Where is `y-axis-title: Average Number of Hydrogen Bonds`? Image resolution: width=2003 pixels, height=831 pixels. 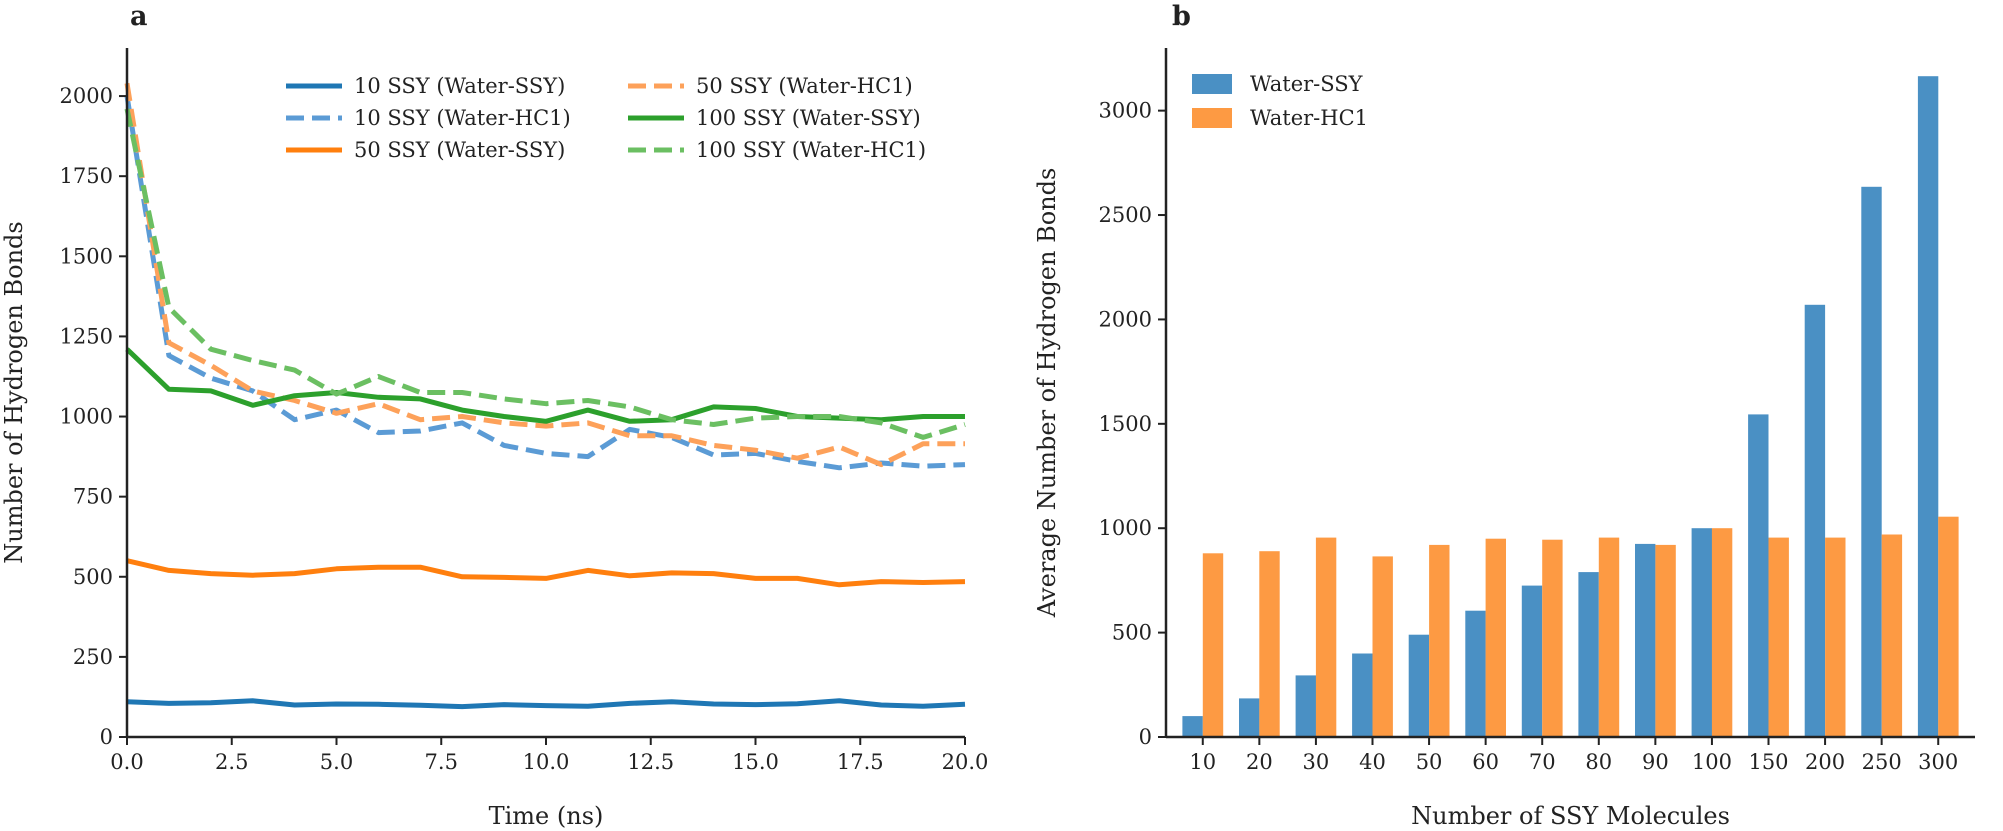
y-axis-title: Average Number of Hydrogen Bonds is located at coordinates (1047, 393).